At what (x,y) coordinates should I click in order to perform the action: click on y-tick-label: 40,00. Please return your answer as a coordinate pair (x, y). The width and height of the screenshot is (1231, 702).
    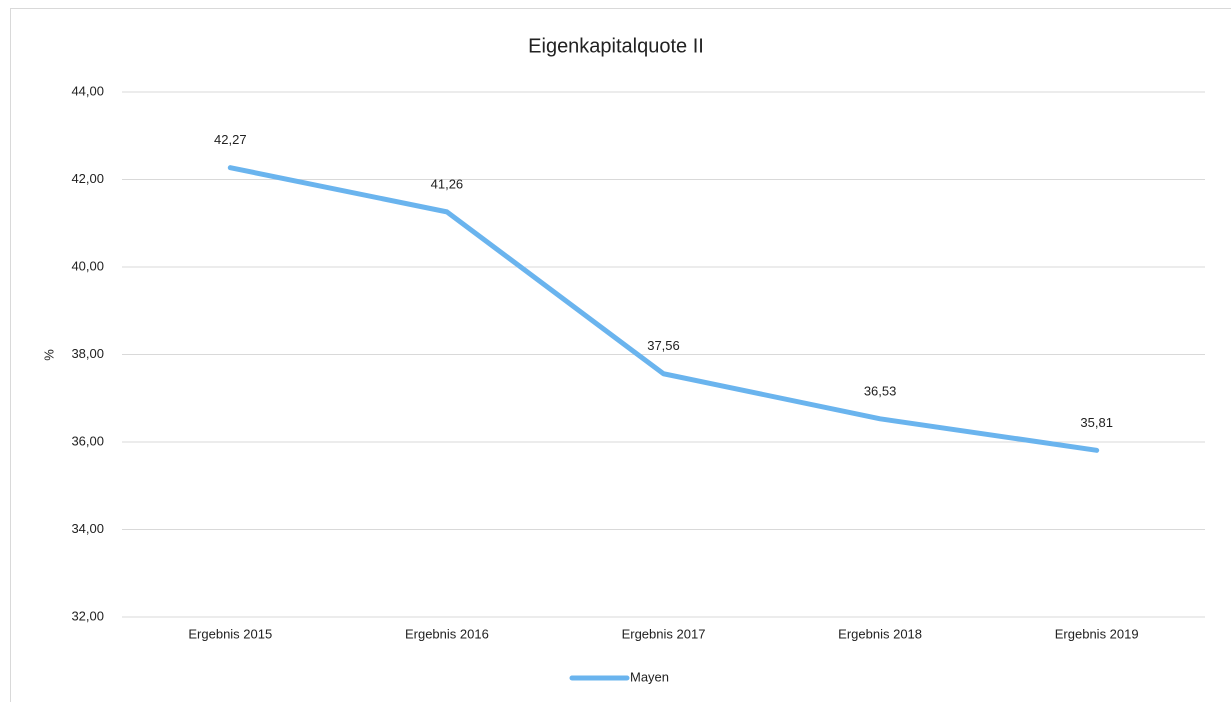
    Looking at the image, I should click on (87, 265).